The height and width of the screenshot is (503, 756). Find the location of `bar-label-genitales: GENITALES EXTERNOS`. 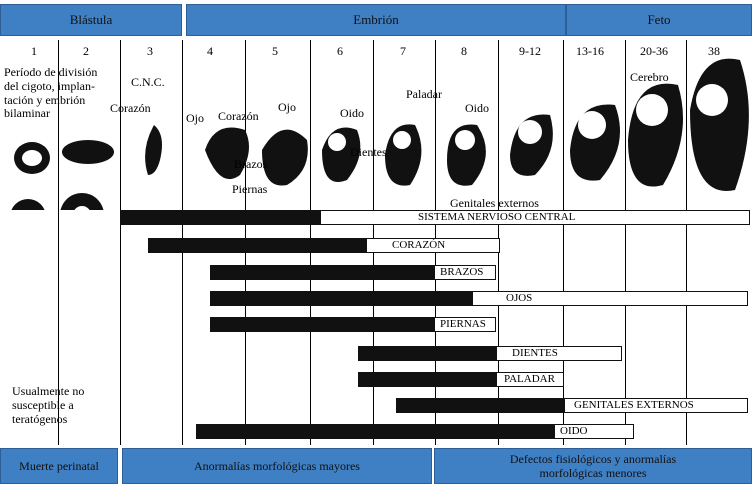

bar-label-genitales: GENITALES EXTERNOS is located at coordinates (634, 405).